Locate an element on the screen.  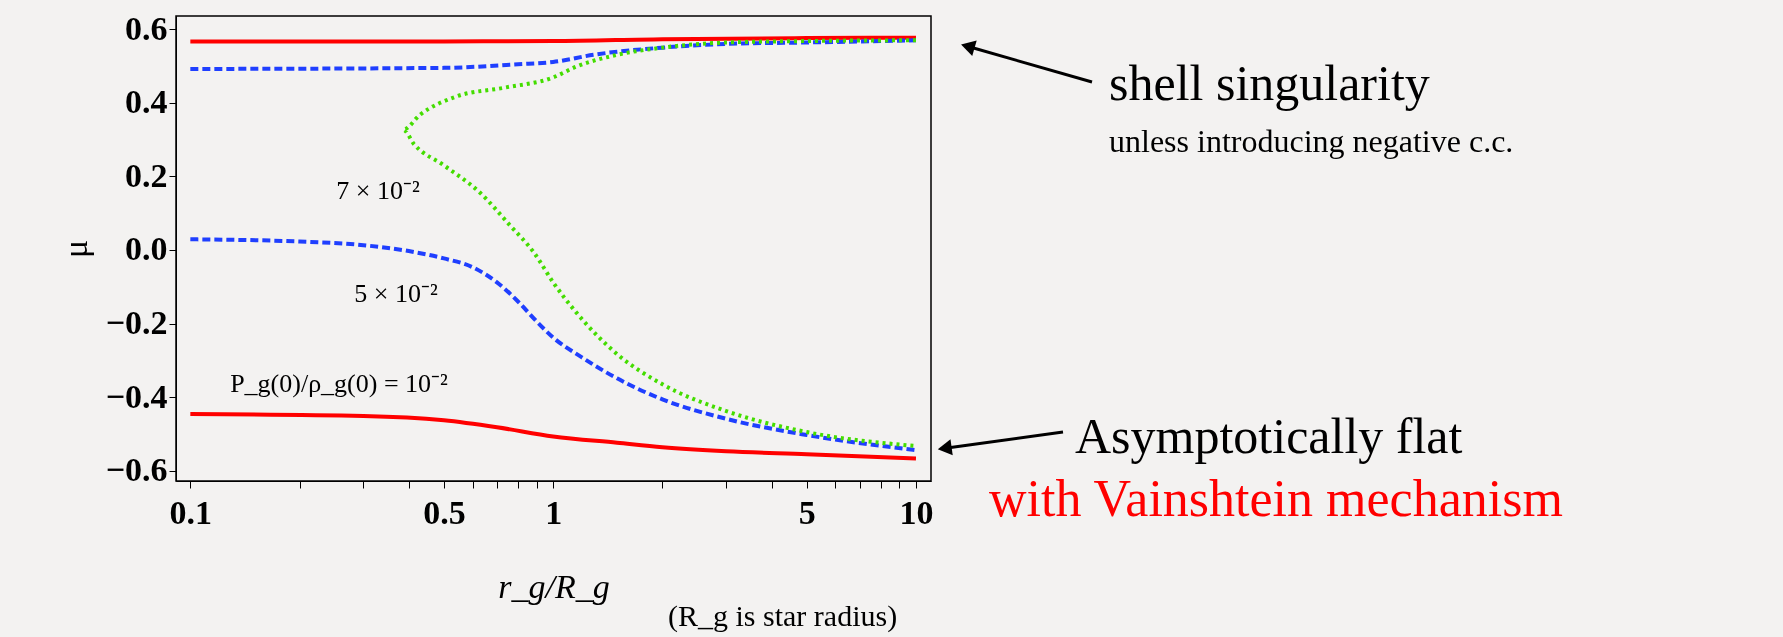
annotation: 5 × 10⁻² is located at coordinates (396, 293).